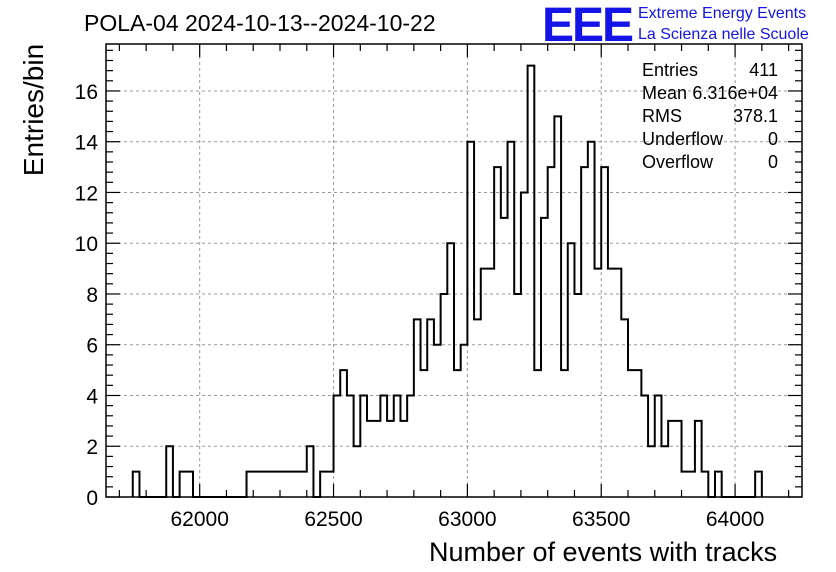  What do you see at coordinates (92, 498) in the screenshot?
I see `y-tick-label-0: 0` at bounding box center [92, 498].